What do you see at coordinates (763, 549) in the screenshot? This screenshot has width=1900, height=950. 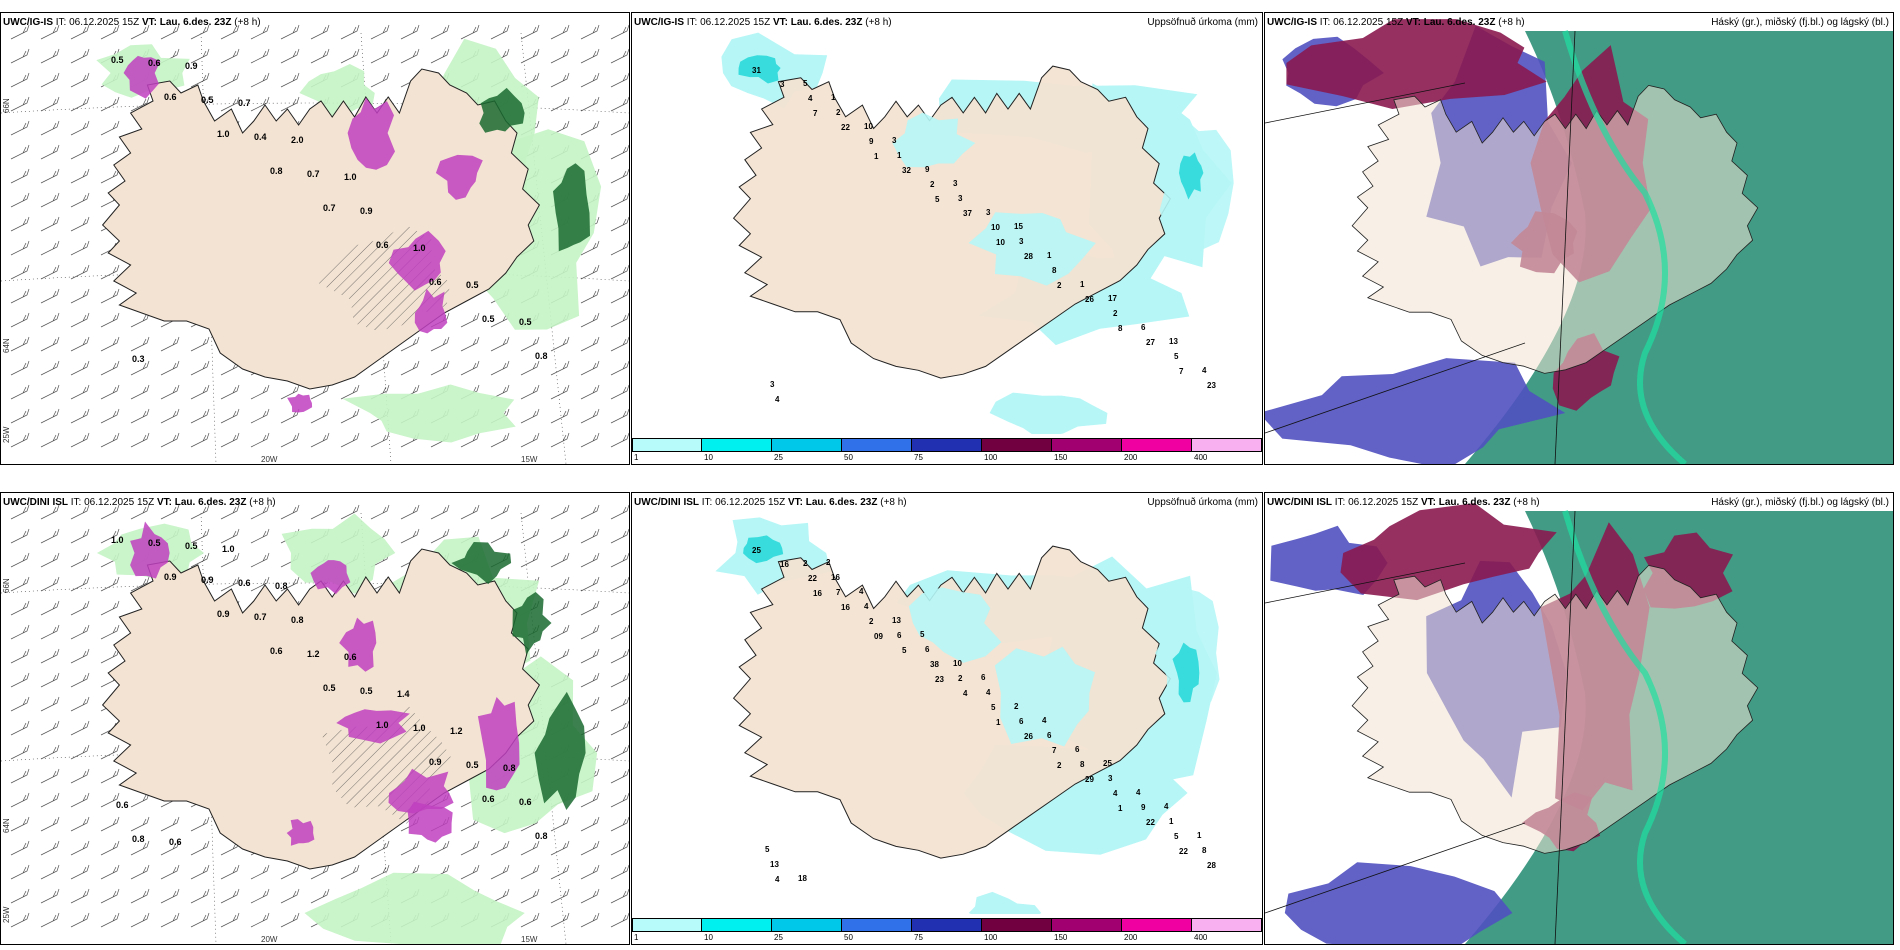 I see `moderate-precip-area` at bounding box center [763, 549].